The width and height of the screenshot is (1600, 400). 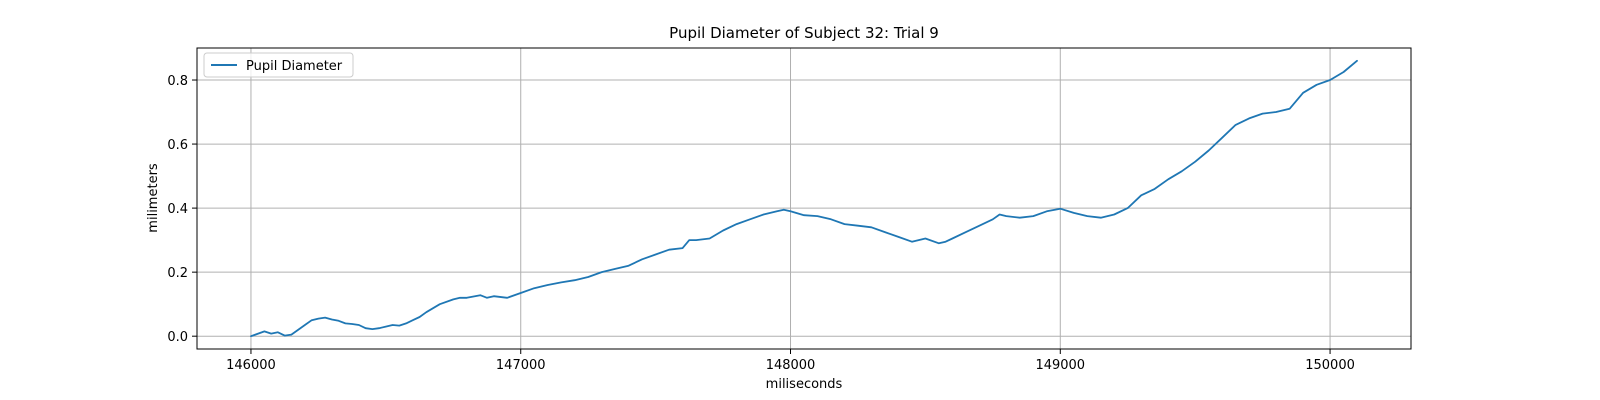 What do you see at coordinates (804, 384) in the screenshot?
I see `x-axis-label: miliseconds` at bounding box center [804, 384].